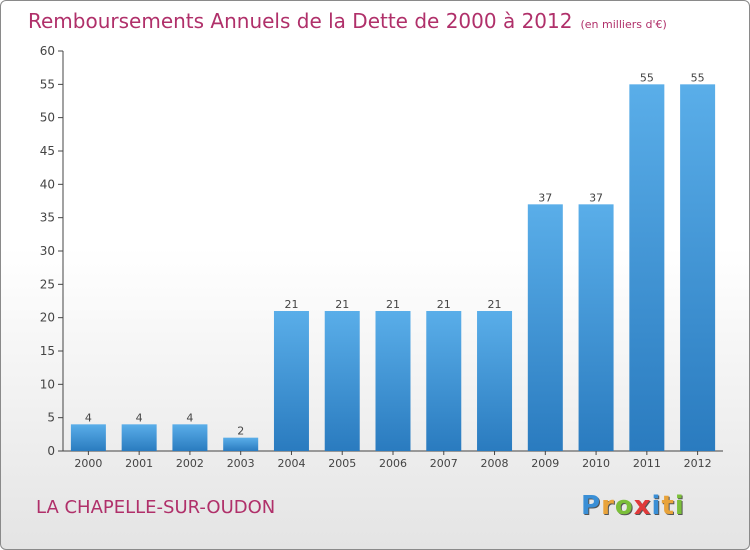 This screenshot has height=550, width=750. I want to click on x-tick-label: 2012, so click(698, 463).